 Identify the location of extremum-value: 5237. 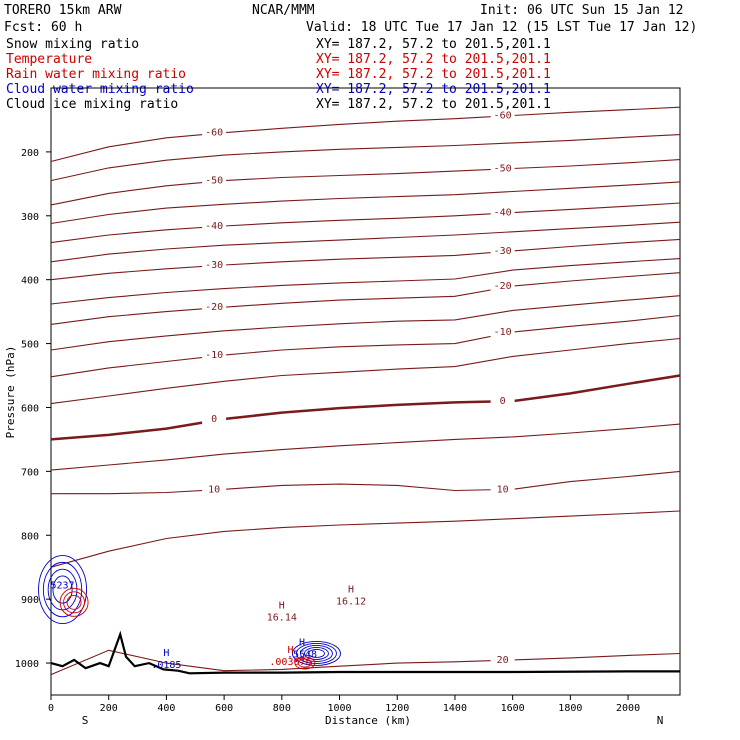
(62, 585).